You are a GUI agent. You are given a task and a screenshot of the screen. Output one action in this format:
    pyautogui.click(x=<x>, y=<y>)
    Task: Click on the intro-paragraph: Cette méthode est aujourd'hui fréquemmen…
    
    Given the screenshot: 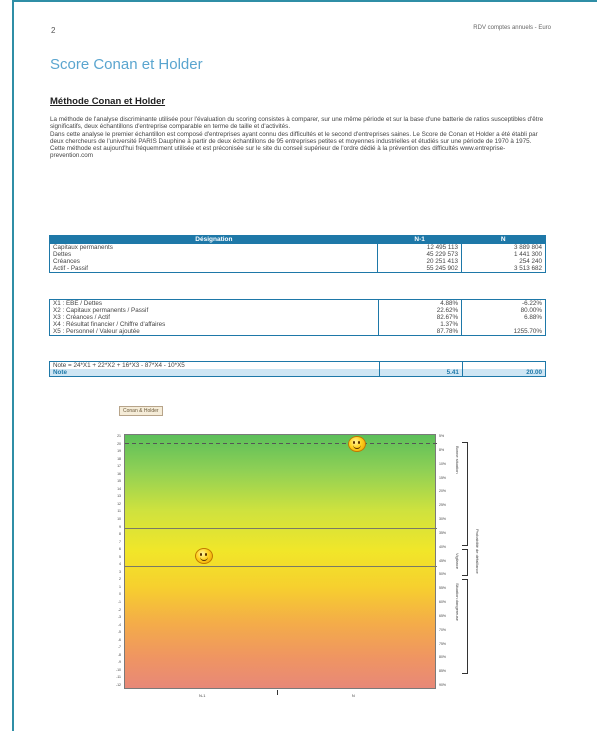 What is the action you would take?
    pyautogui.click(x=278, y=152)
    